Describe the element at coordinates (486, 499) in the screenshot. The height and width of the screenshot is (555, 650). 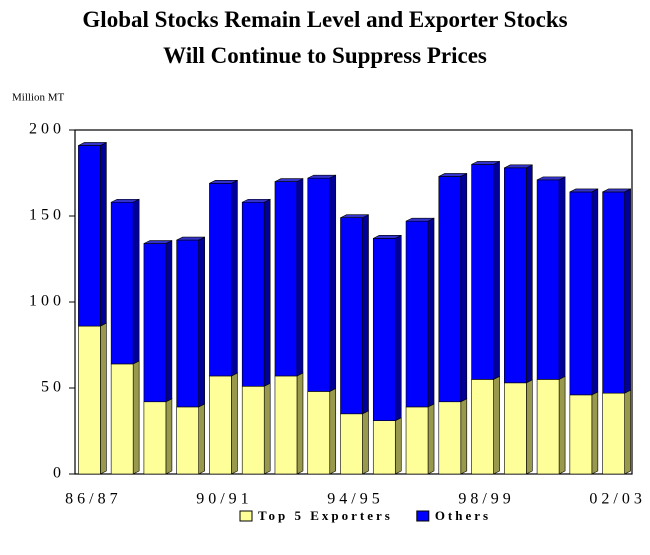
I see `x-tick-label: 98/99` at that location.